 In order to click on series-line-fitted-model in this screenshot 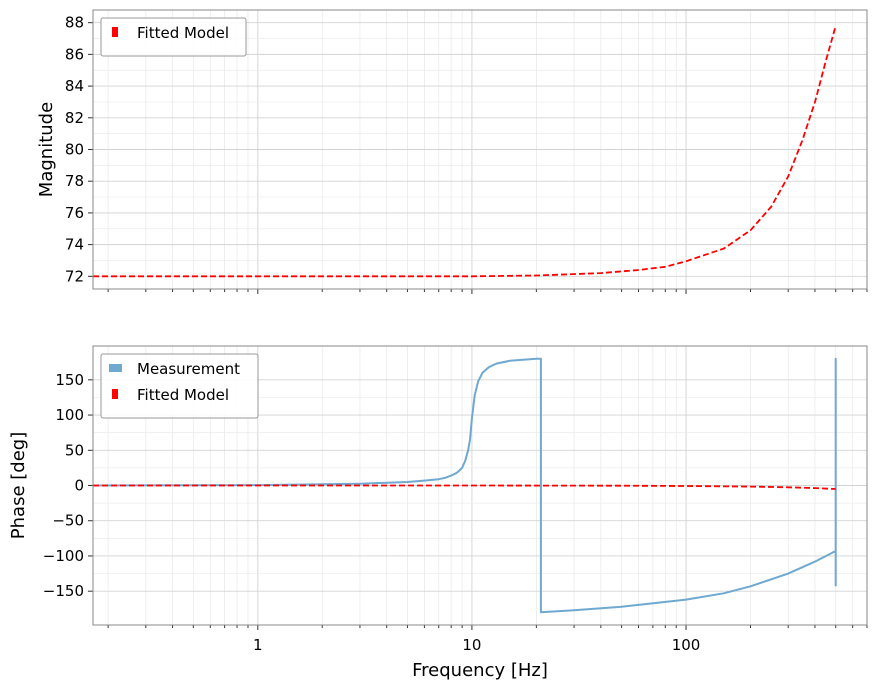, I will do `click(464, 487)`.